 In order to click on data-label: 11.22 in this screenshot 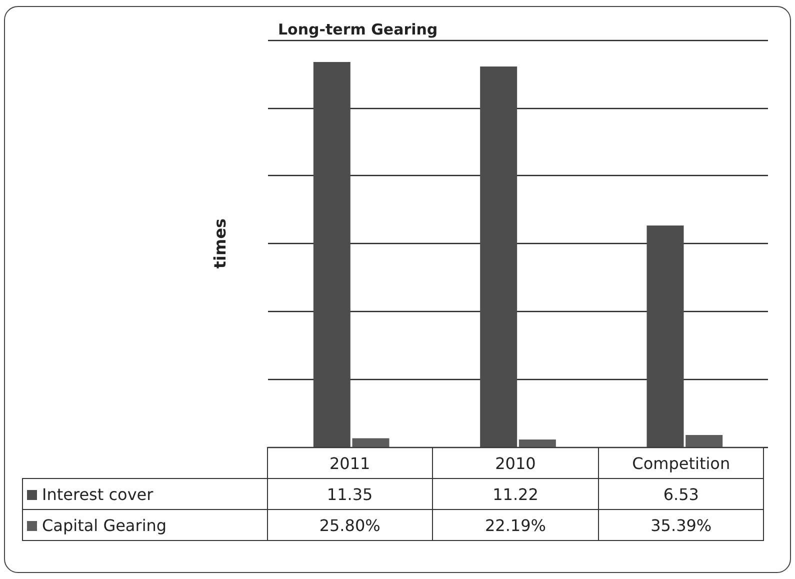, I will do `click(515, 494)`.